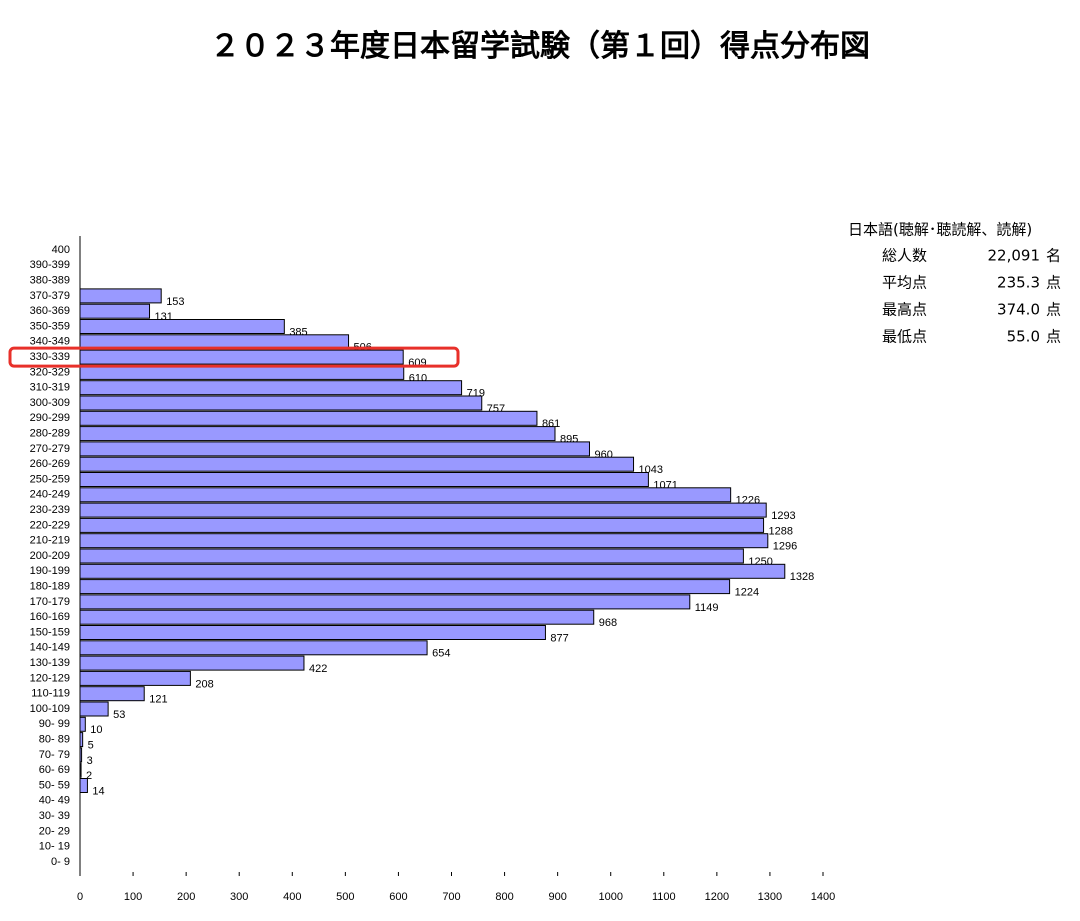 The height and width of the screenshot is (921, 1080). Describe the element at coordinates (50, 541) in the screenshot. I see `y-tick-label: 210-219` at that location.